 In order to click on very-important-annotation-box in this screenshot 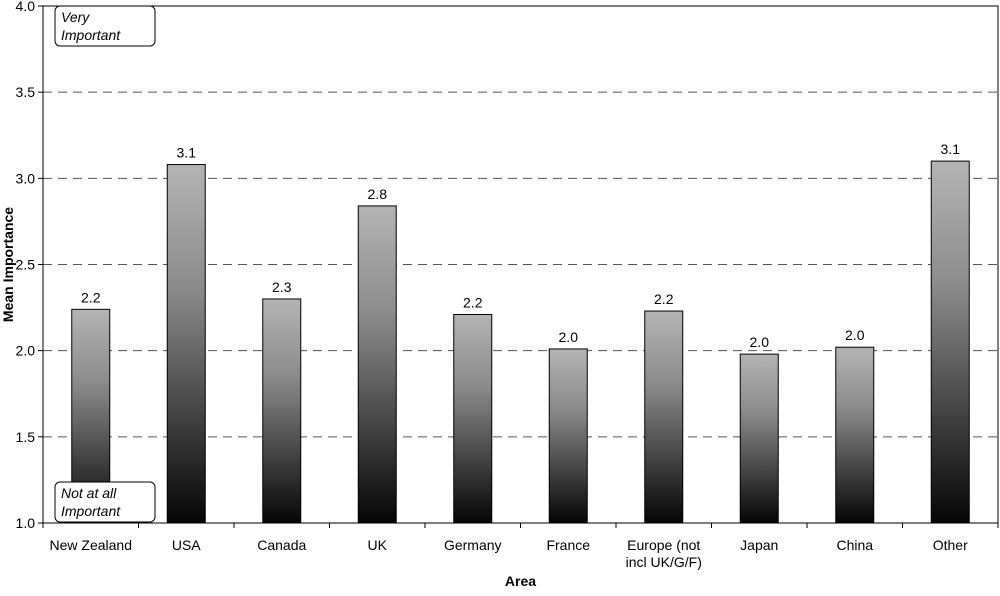, I will do `click(105, 26)`.